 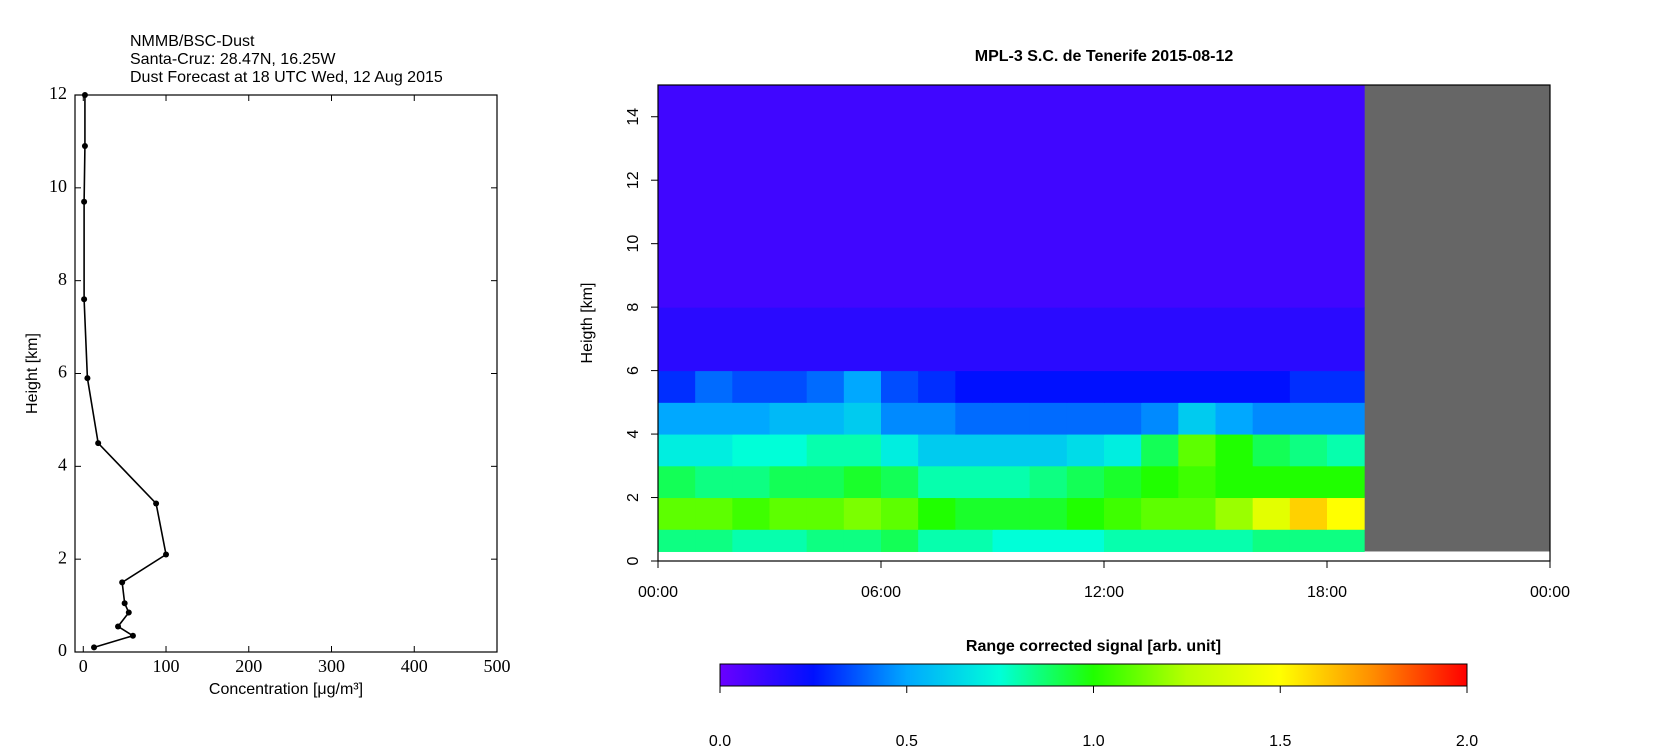 What do you see at coordinates (497, 666) in the screenshot?
I see `x-tick-label: 500` at bounding box center [497, 666].